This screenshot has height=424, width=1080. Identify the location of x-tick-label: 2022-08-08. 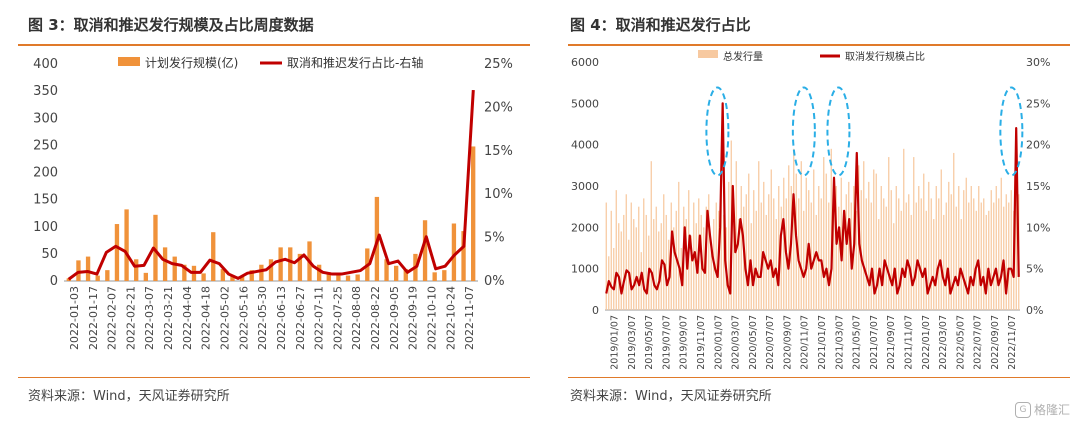
(356, 318).